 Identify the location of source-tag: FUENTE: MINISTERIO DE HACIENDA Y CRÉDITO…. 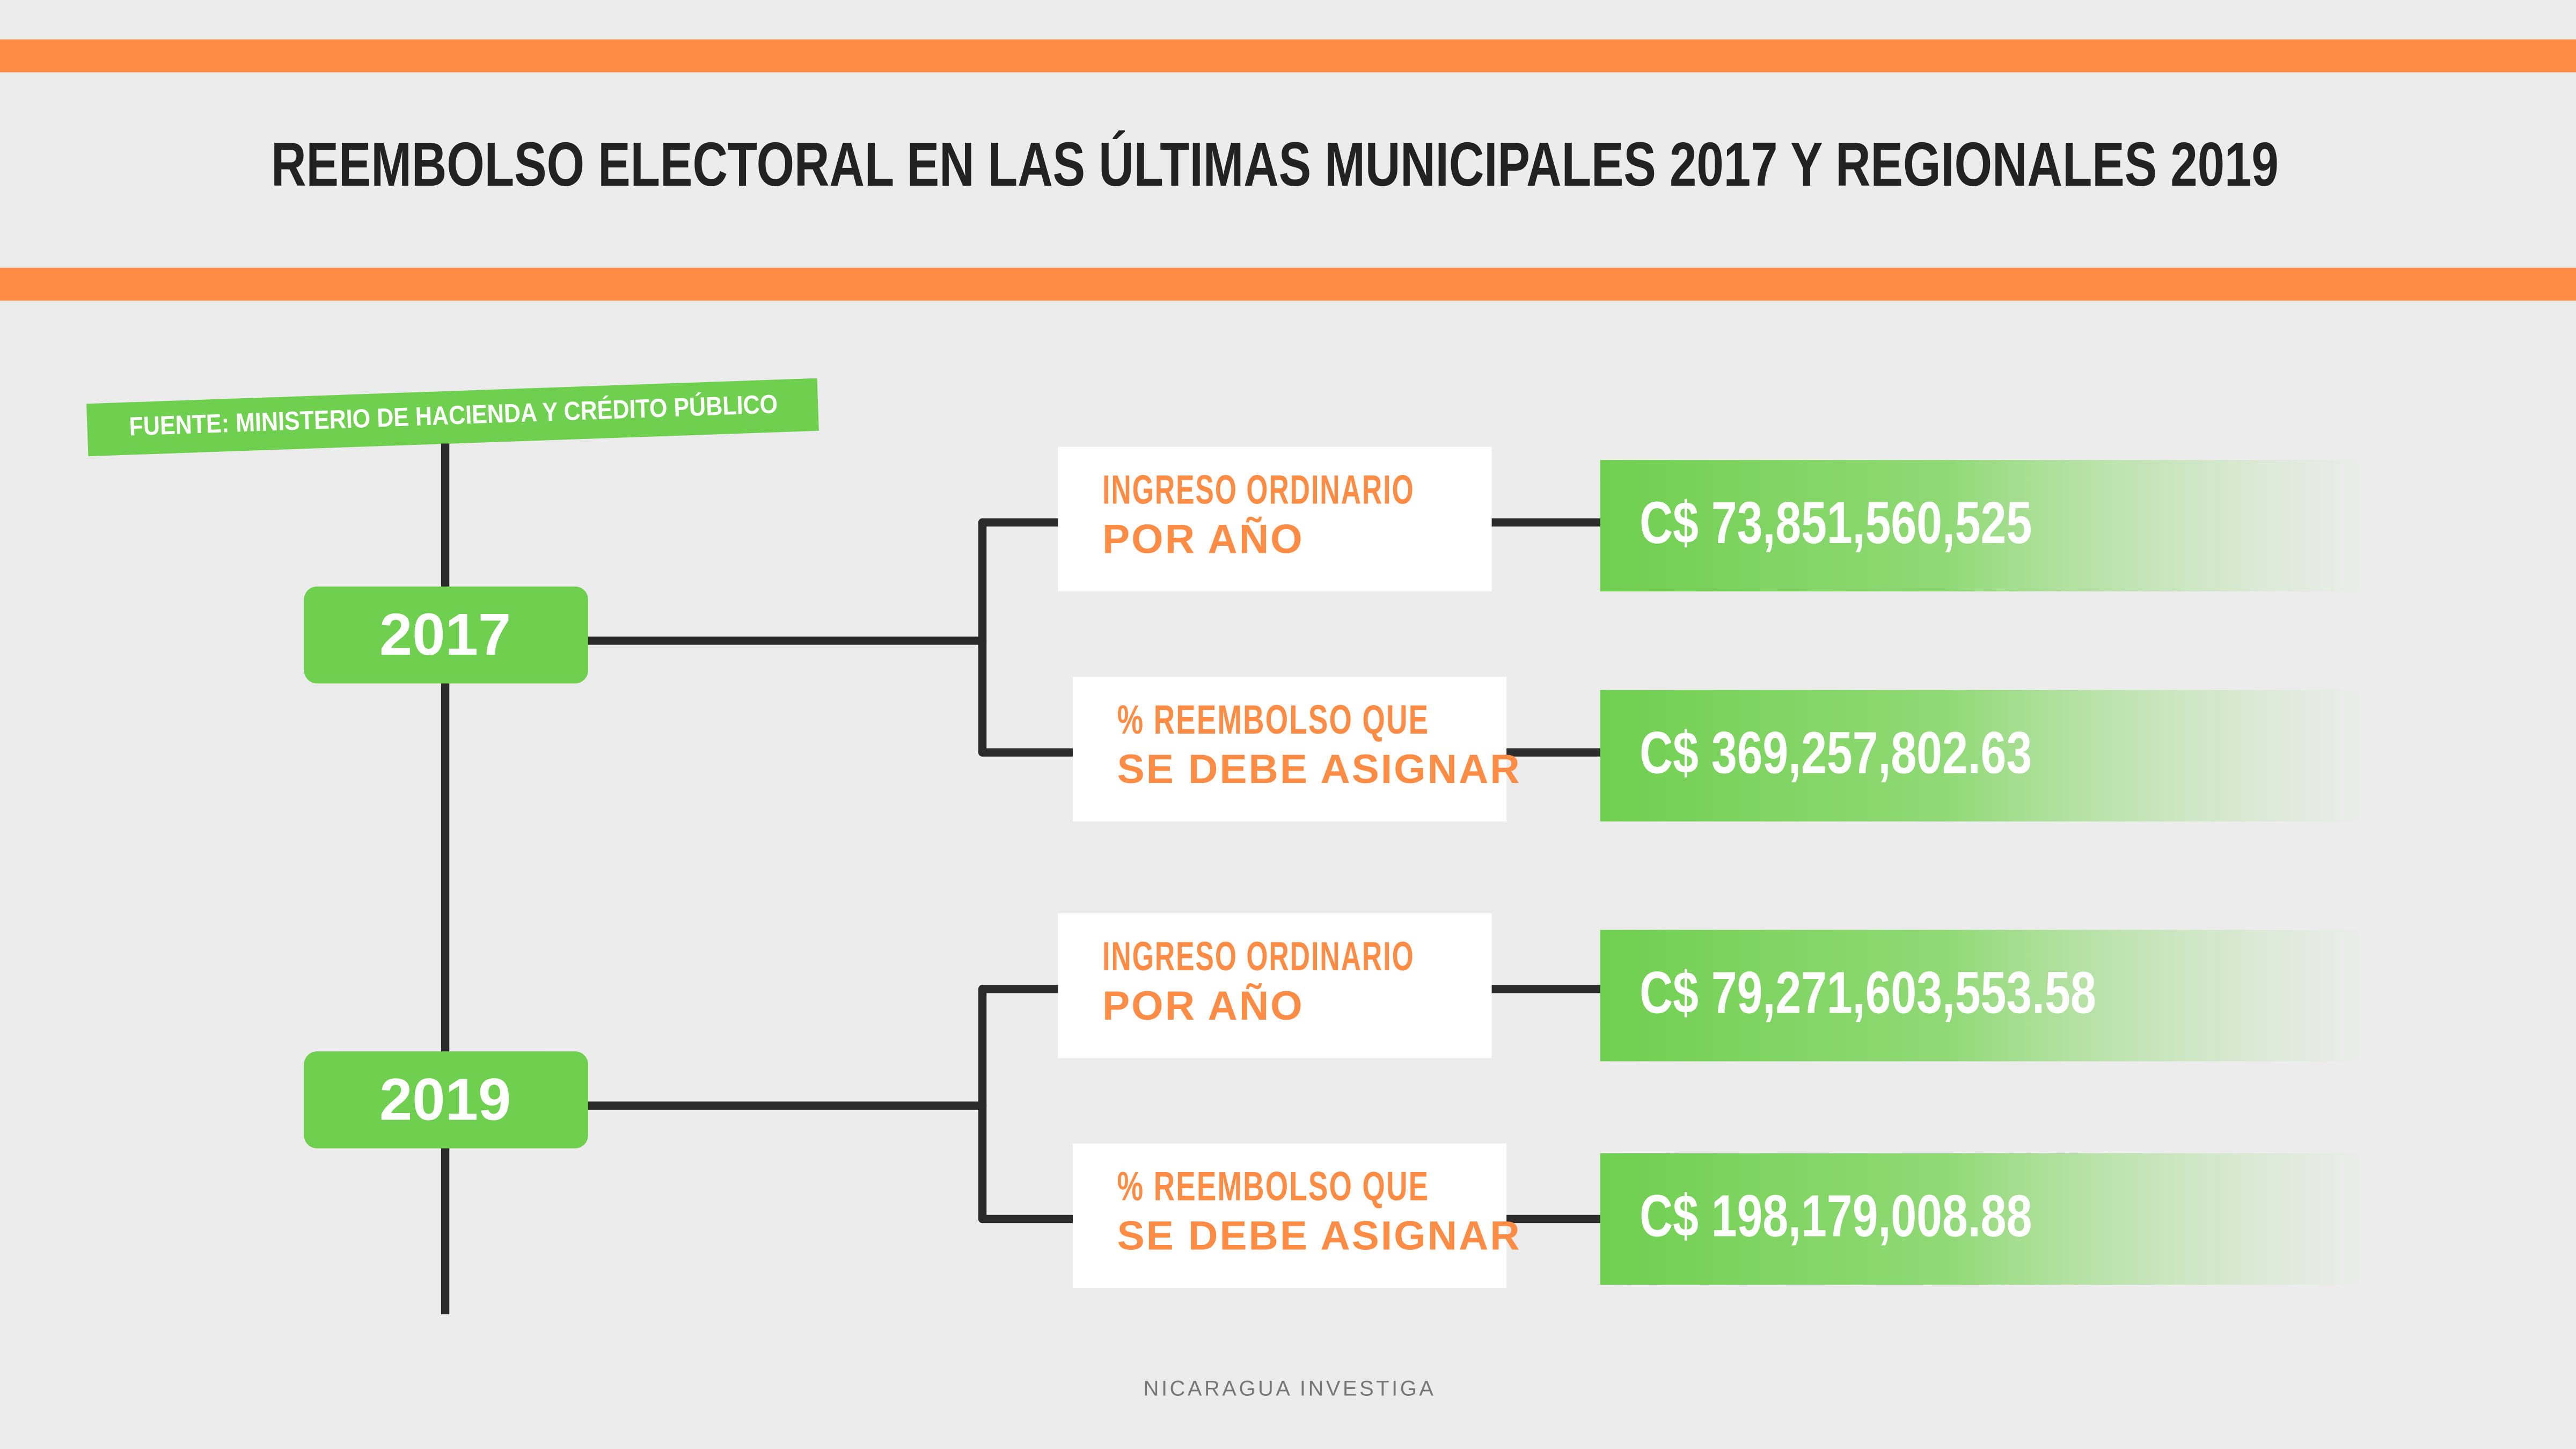
(452, 417).